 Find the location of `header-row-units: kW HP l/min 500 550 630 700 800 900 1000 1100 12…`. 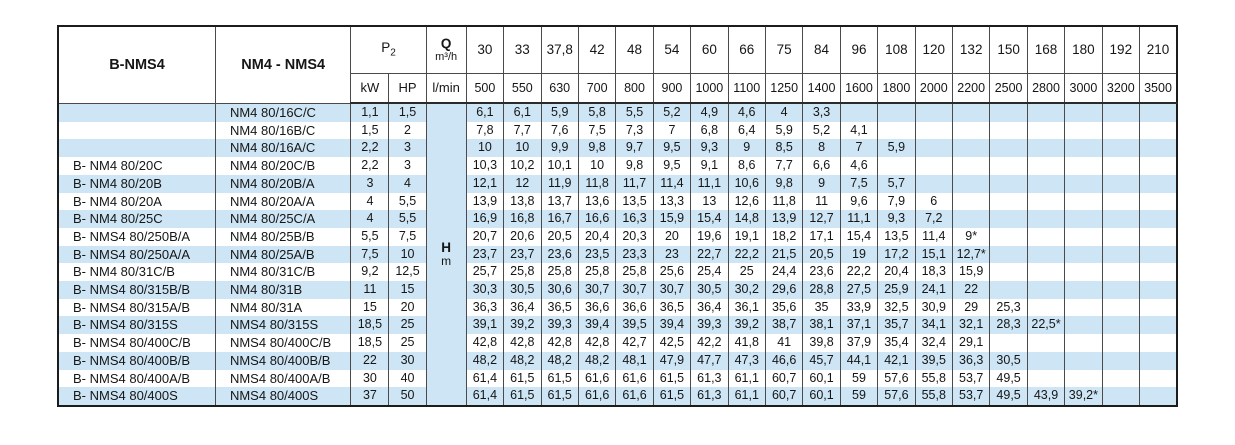

header-row-units: kW HP l/min 500 550 630 700 800 900 1000 1100 12… is located at coordinates (618, 88).